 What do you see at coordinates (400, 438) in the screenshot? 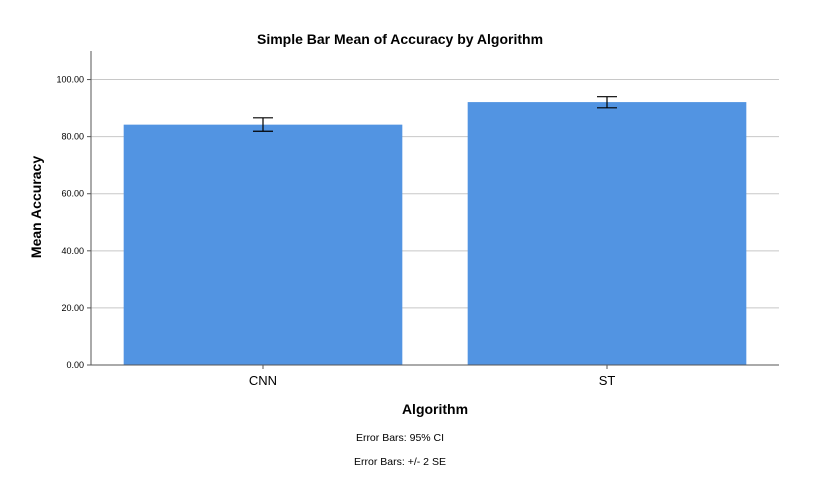
I see `footnote-ci: Error Bars: 95% CI` at bounding box center [400, 438].